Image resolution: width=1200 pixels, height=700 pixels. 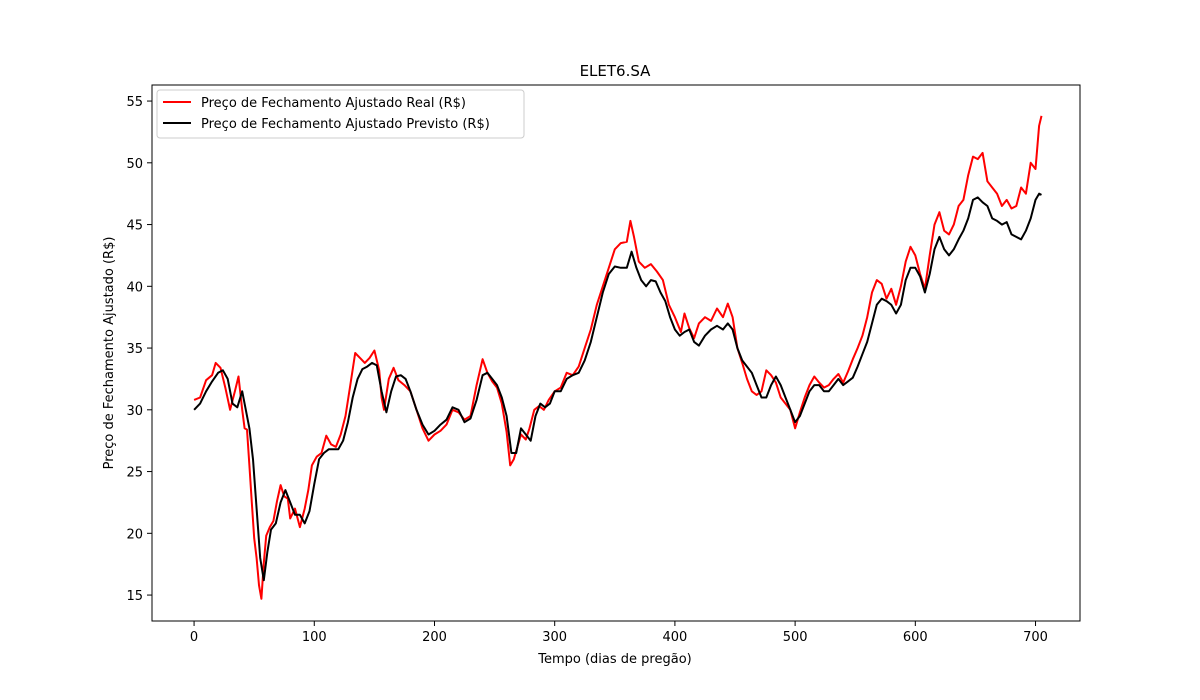 I want to click on x-tick-label: 600, so click(x=915, y=637).